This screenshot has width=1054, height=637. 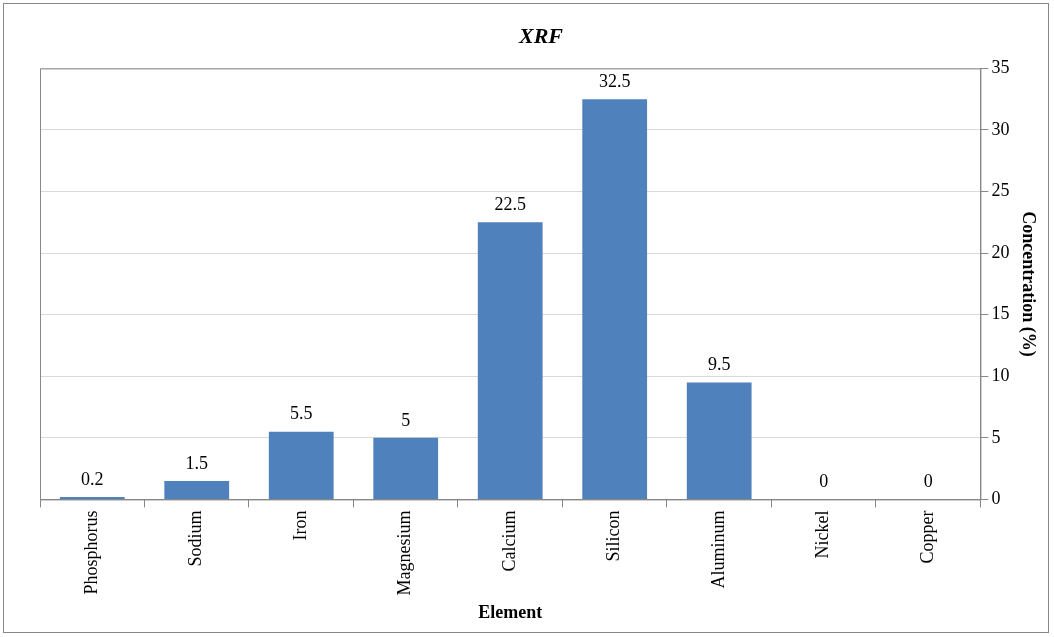 I want to click on y-tick-label: 35, so click(x=1000, y=67).